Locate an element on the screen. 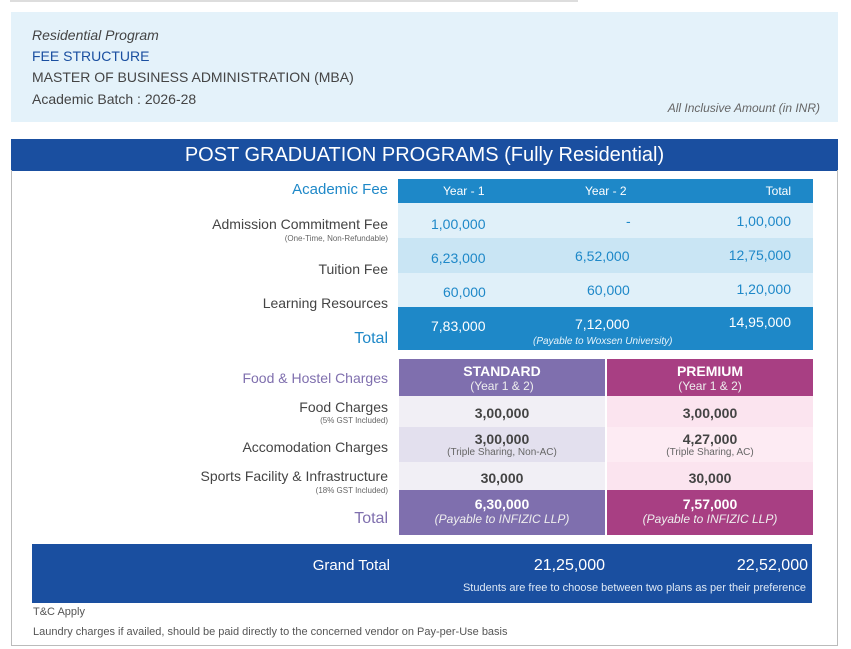 The image size is (851, 649). table-row: 60,000 60,000 1,20,000 is located at coordinates (605, 290).